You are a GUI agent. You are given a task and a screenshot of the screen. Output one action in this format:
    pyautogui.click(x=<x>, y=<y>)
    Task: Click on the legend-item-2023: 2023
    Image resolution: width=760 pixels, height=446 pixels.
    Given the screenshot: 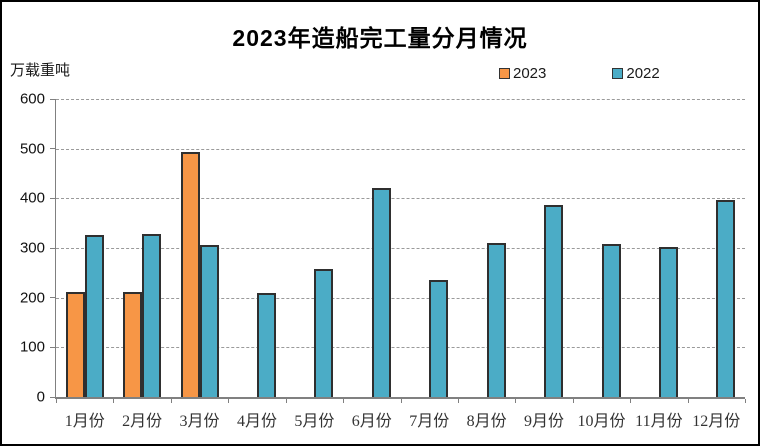 What is the action you would take?
    pyautogui.click(x=522, y=73)
    